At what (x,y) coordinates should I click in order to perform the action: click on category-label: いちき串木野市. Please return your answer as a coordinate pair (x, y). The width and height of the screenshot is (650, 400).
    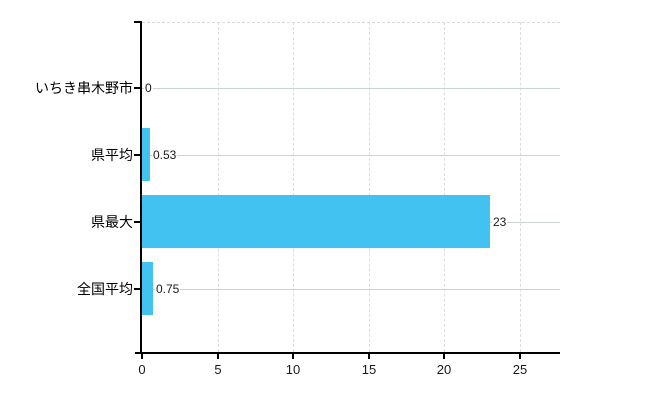
    Looking at the image, I should click on (84, 88).